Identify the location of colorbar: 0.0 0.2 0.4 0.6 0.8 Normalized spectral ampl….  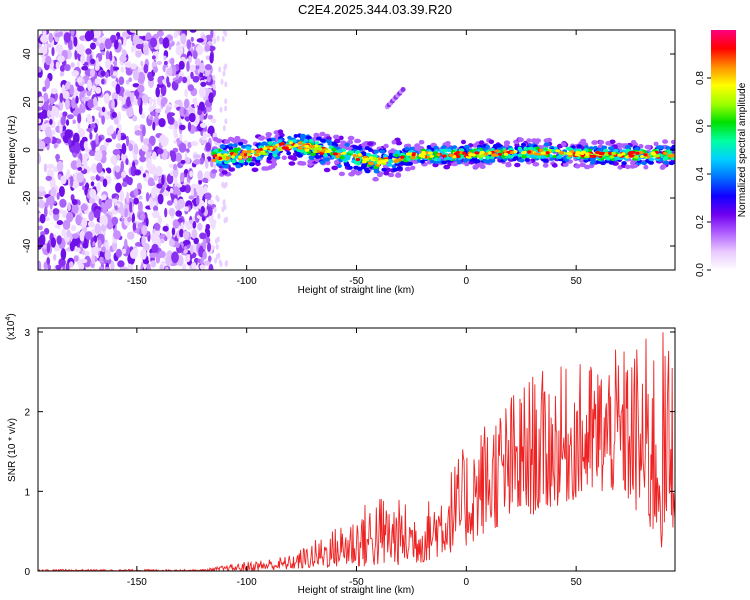
(721, 153).